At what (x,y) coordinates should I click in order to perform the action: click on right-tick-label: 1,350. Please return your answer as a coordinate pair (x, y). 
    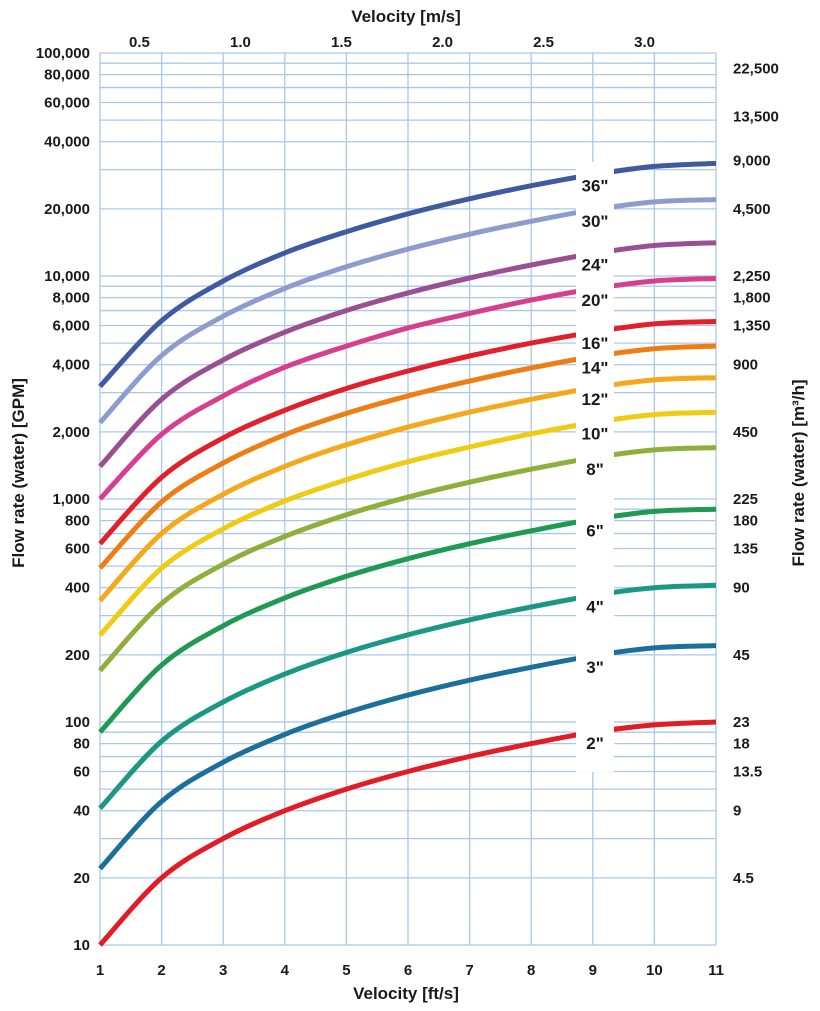
    Looking at the image, I should click on (752, 325).